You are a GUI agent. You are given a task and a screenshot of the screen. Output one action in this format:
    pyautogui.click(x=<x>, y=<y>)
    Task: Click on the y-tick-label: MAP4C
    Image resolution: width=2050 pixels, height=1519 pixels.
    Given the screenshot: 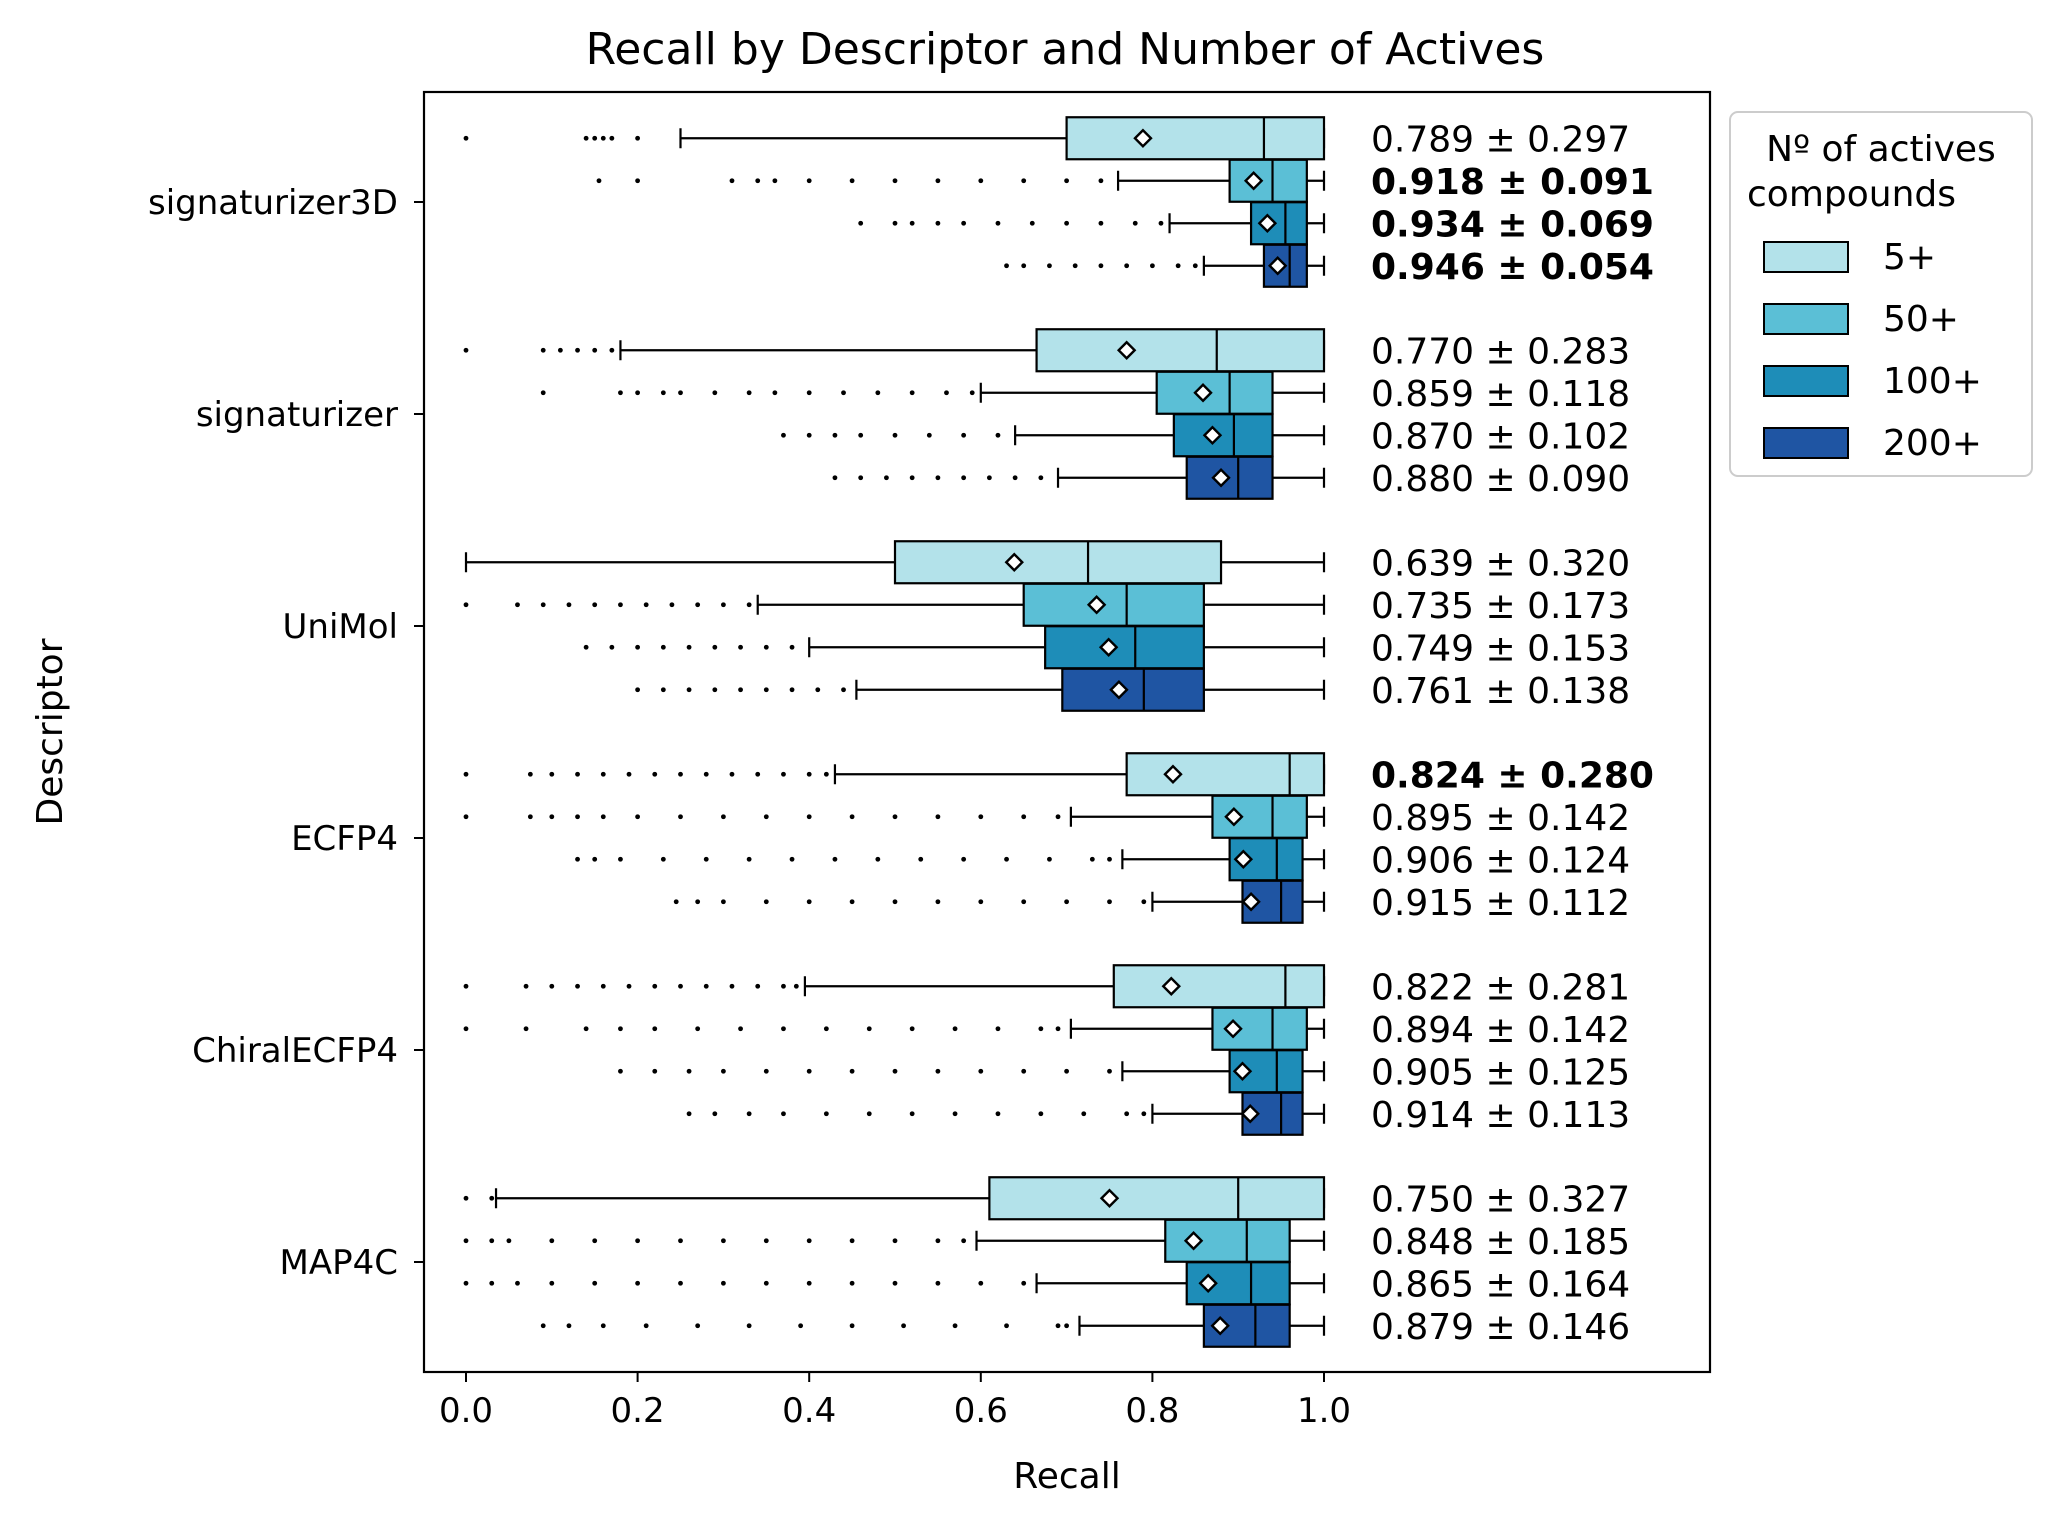 What is the action you would take?
    pyautogui.click(x=339, y=1263)
    